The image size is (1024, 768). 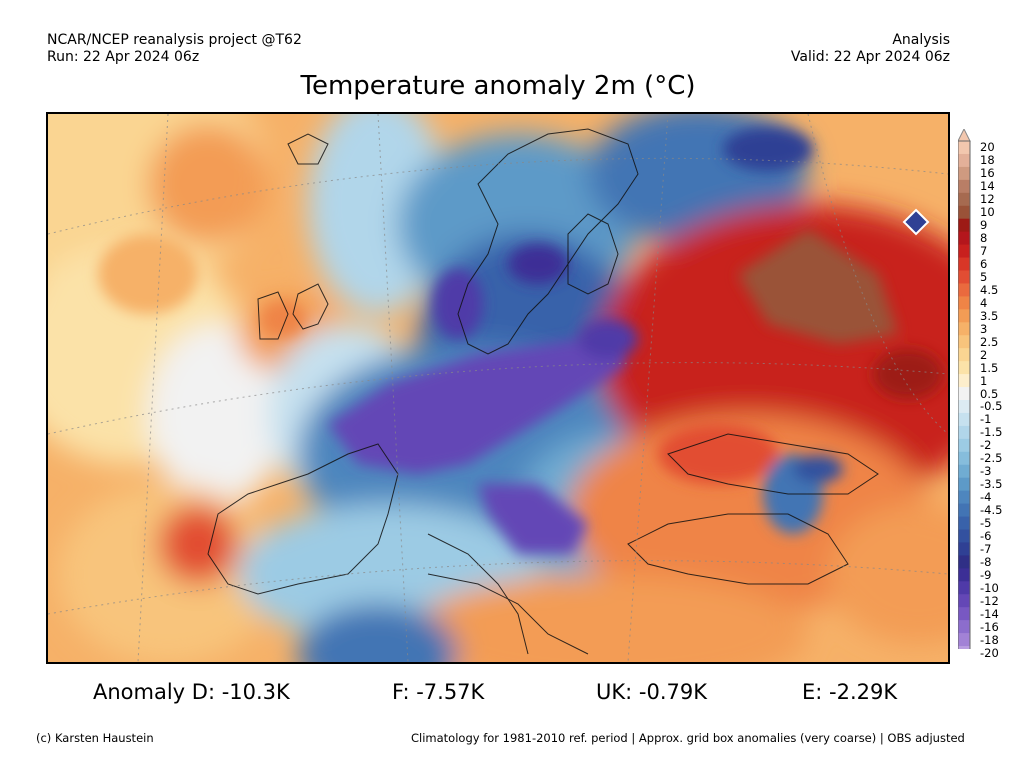 What do you see at coordinates (989, 639) in the screenshot?
I see `legend-tick-label: -18` at bounding box center [989, 639].